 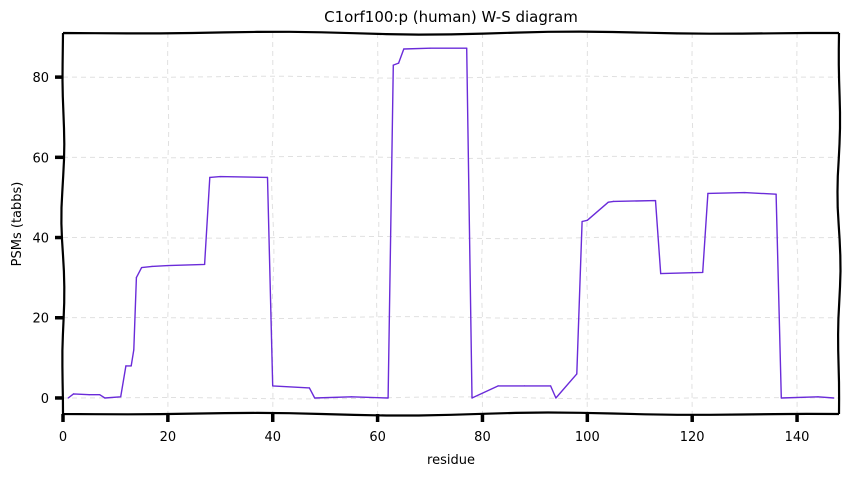 What do you see at coordinates (40, 158) in the screenshot?
I see `y-tick-label: 60` at bounding box center [40, 158].